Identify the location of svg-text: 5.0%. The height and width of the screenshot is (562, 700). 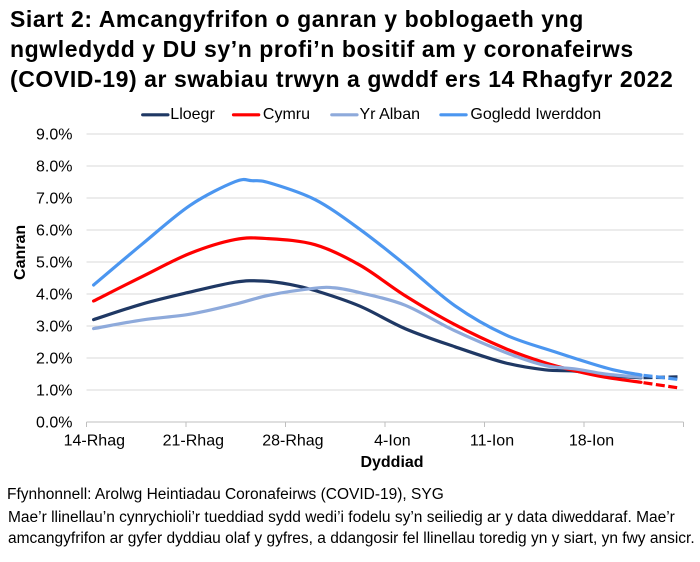
(54, 262).